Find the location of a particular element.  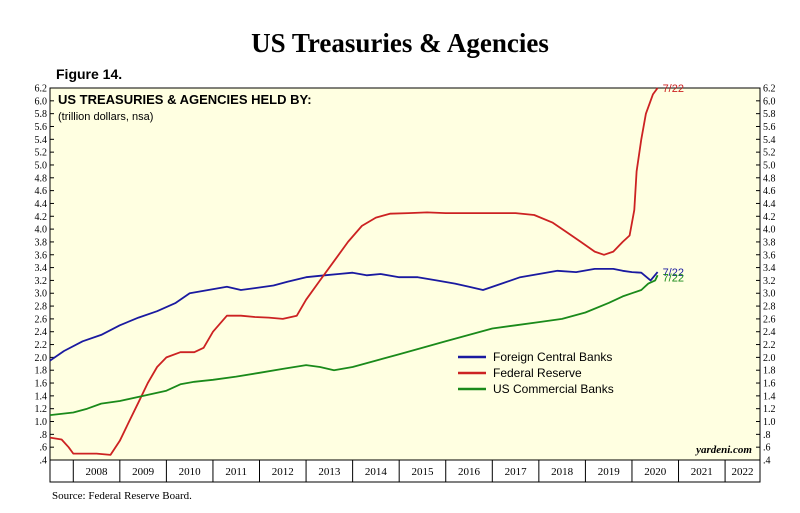

y-tick-label-left: 2.0 is located at coordinates (41, 358).